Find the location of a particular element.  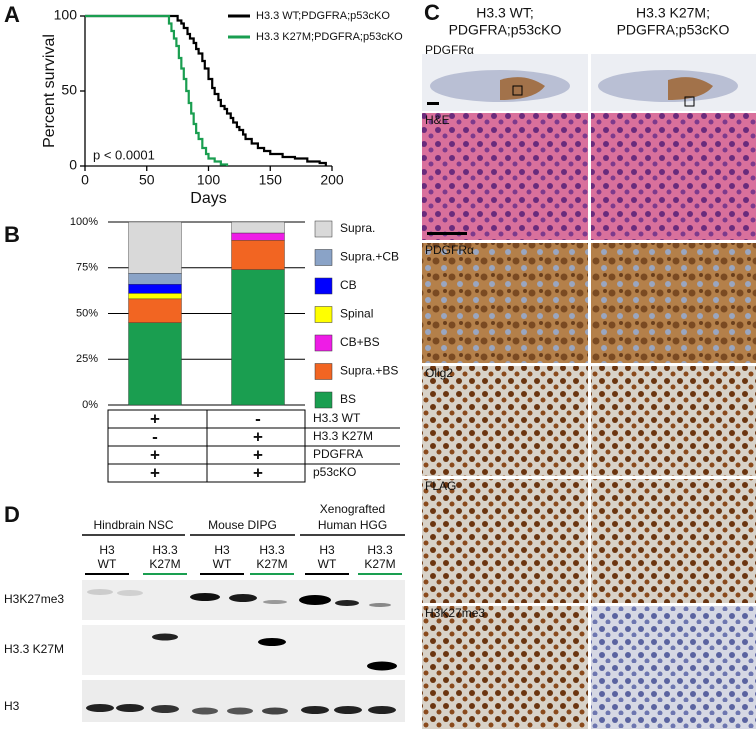

panel-label: A is located at coordinates (12, 14).